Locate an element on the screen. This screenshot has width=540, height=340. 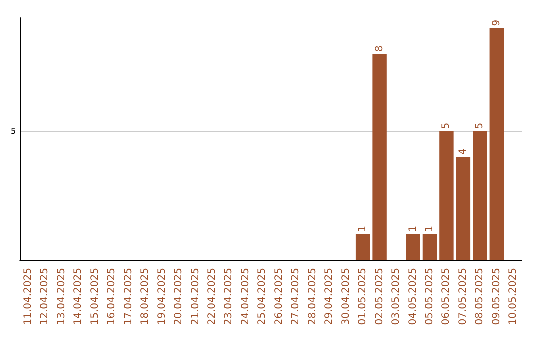
x-tick-label: 24.04.2025 is located at coordinates (246, 297).